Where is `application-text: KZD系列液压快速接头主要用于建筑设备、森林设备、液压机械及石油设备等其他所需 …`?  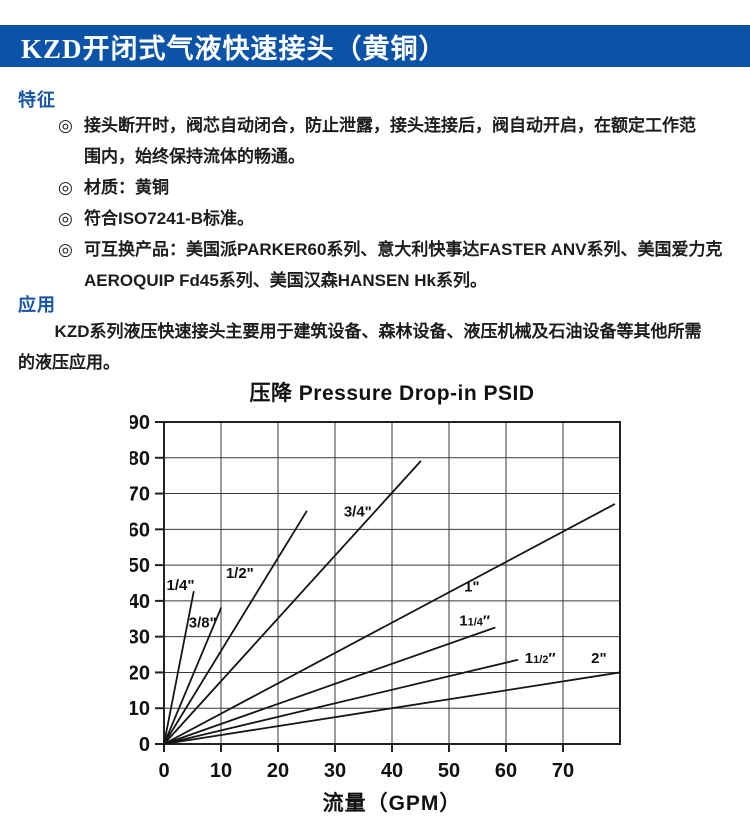 application-text: KZD系列液压快速接头主要用于建筑设备、森林设备、液压机械及石油设备等其他所需 … is located at coordinates (360, 347).